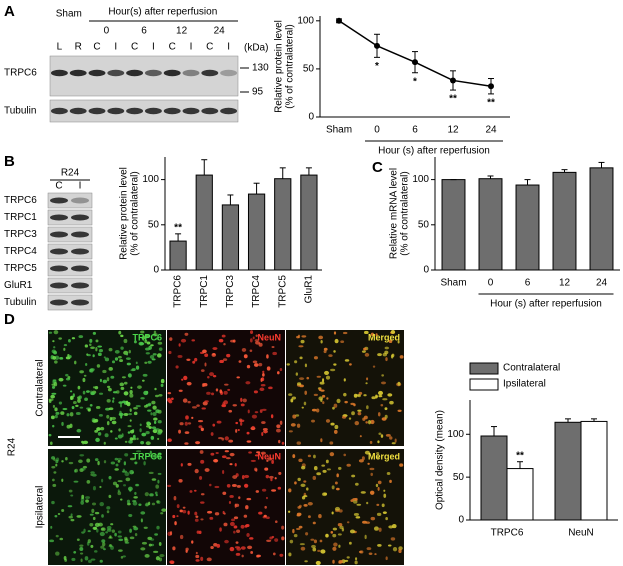  What do you see at coordinates (565, 283) in the screenshot?
I see `x-tick-label: 12` at bounding box center [565, 283].